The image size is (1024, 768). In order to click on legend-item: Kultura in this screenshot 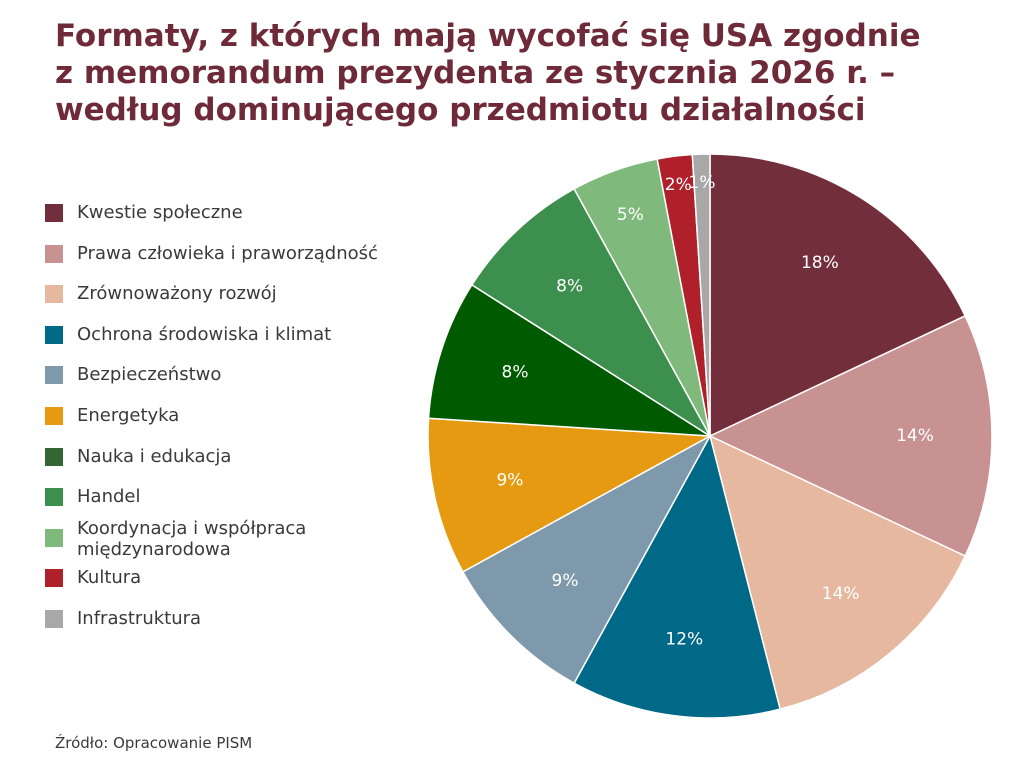, I will do `click(230, 587)`.